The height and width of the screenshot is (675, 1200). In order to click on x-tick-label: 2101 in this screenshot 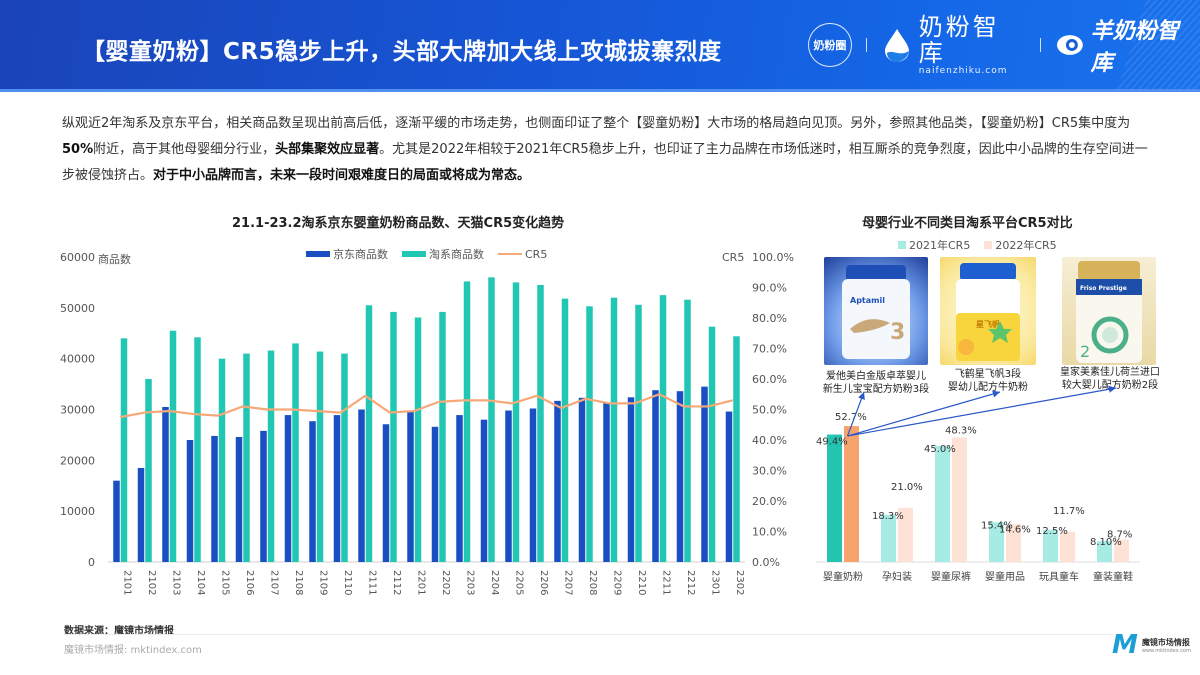, I will do `click(126, 582)`.